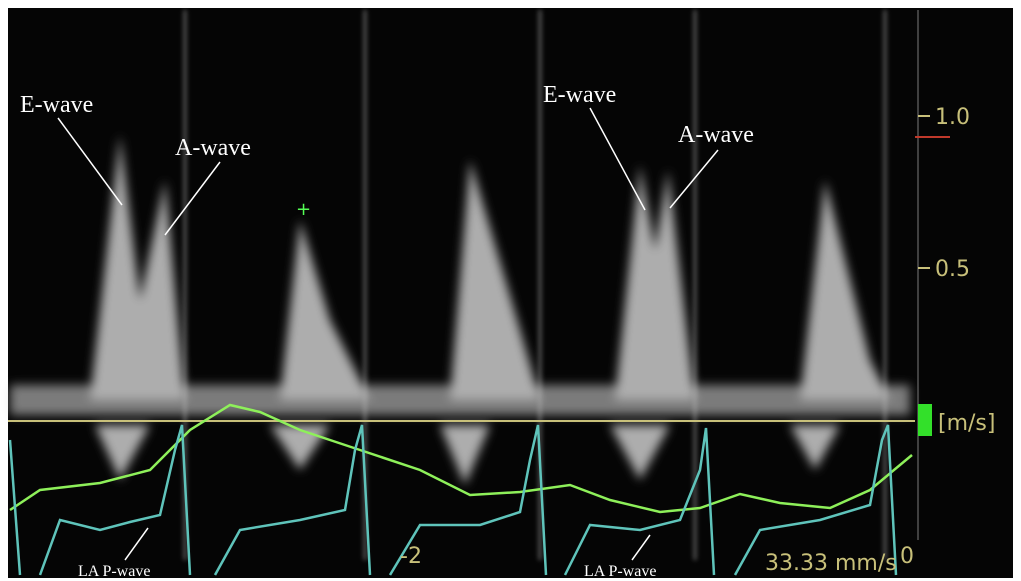  I want to click on zero-indicator, so click(925, 420).